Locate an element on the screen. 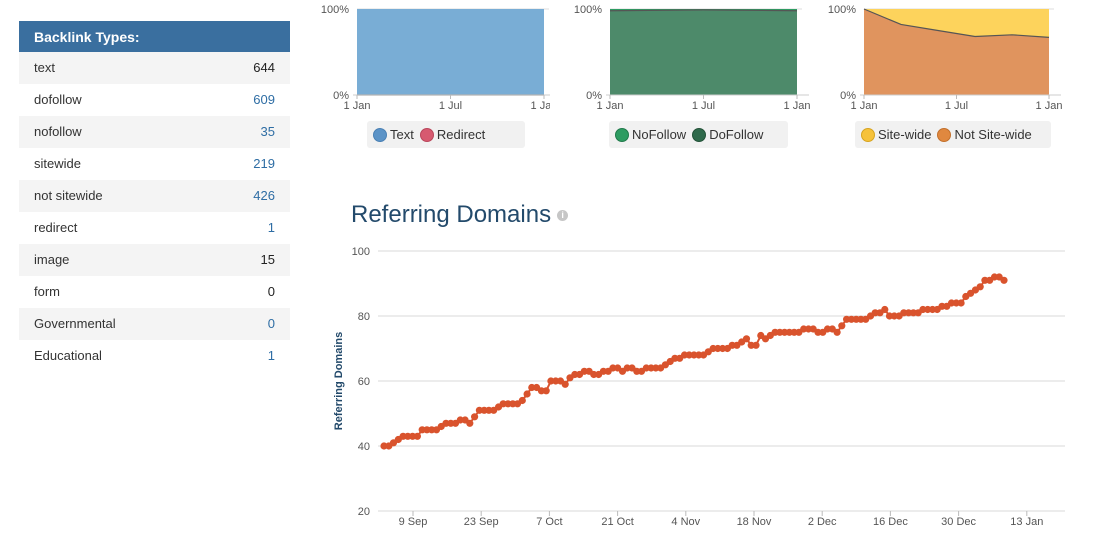 Image resolution: width=1100 pixels, height=544 pixels. y-axis-label: Referring Domains is located at coordinates (339, 381).